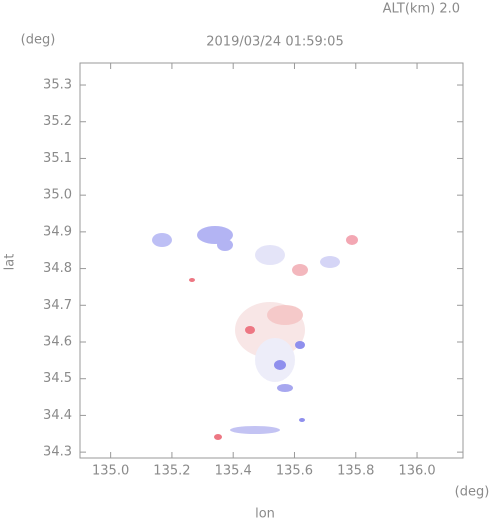 This screenshot has height=521, width=491. Describe the element at coordinates (57, 268) in the screenshot. I see `y-tick-label: 34.8` at that location.